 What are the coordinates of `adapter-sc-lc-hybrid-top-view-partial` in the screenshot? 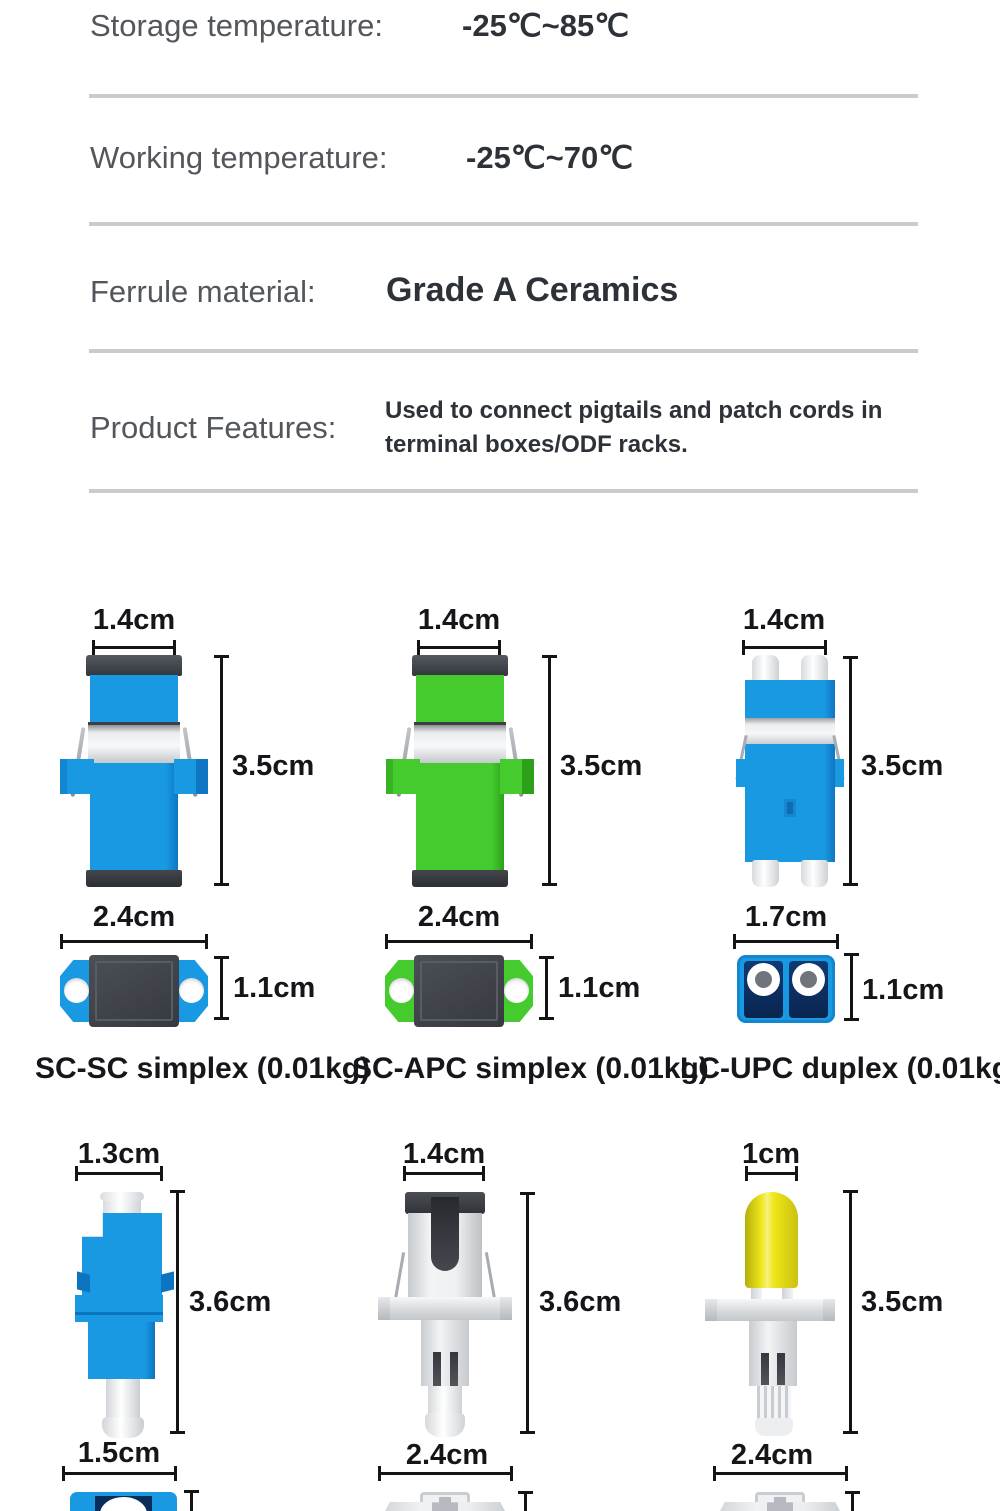 It's located at (445, 1501).